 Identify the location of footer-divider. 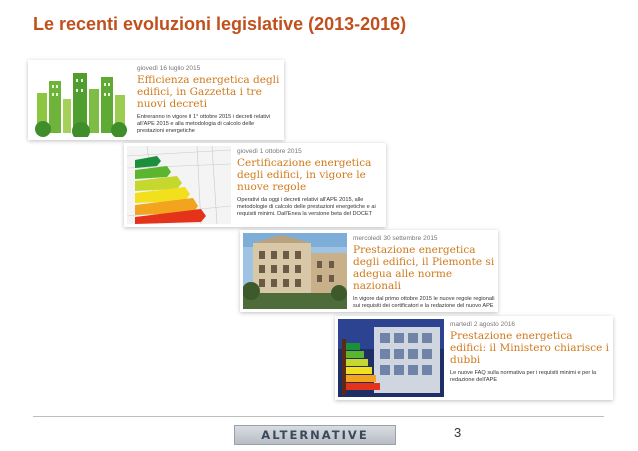
(318, 416).